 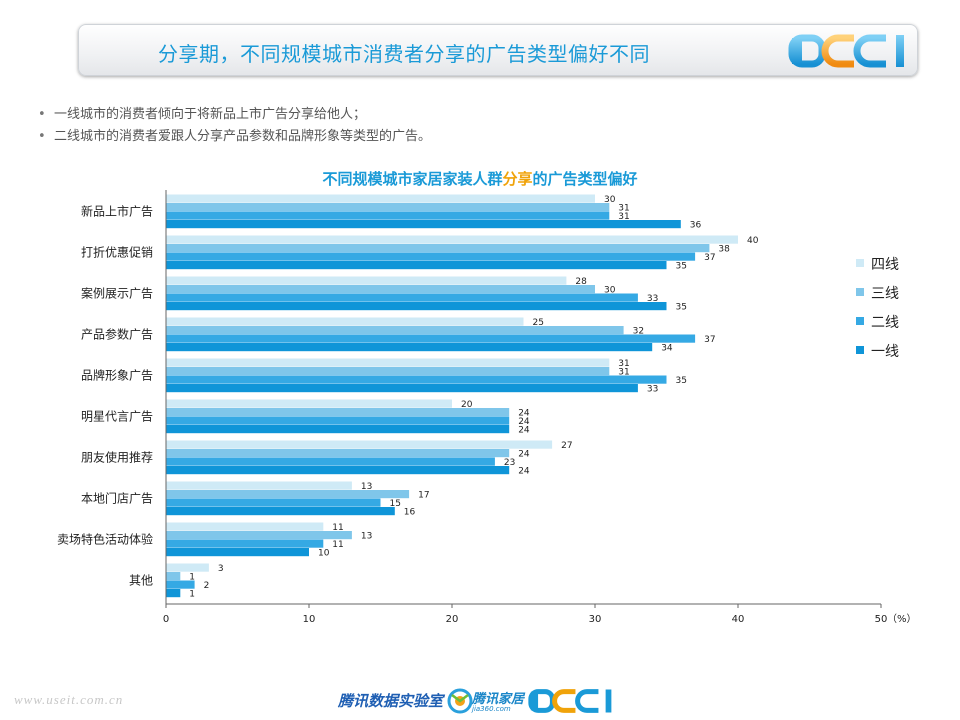 What do you see at coordinates (391, 701) in the screenshot?
I see `footer-lab-name: 腾讯数据实验室` at bounding box center [391, 701].